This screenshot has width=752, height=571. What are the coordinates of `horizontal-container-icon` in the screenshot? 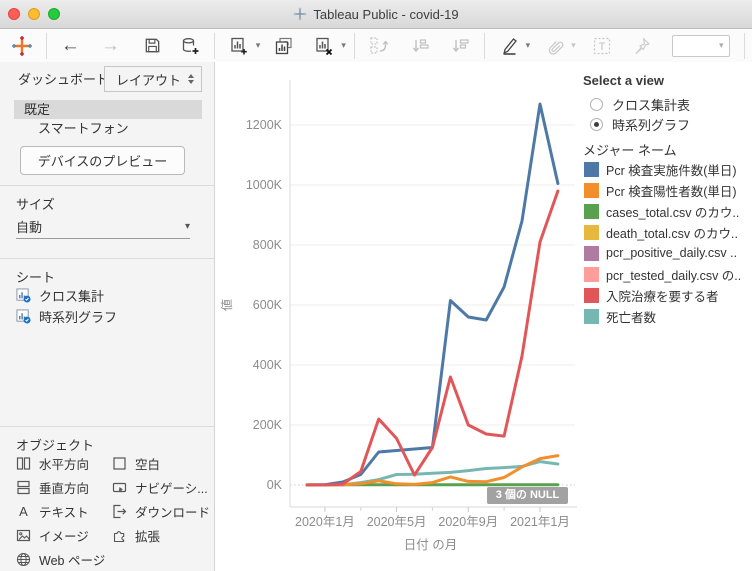 It's located at (23, 463).